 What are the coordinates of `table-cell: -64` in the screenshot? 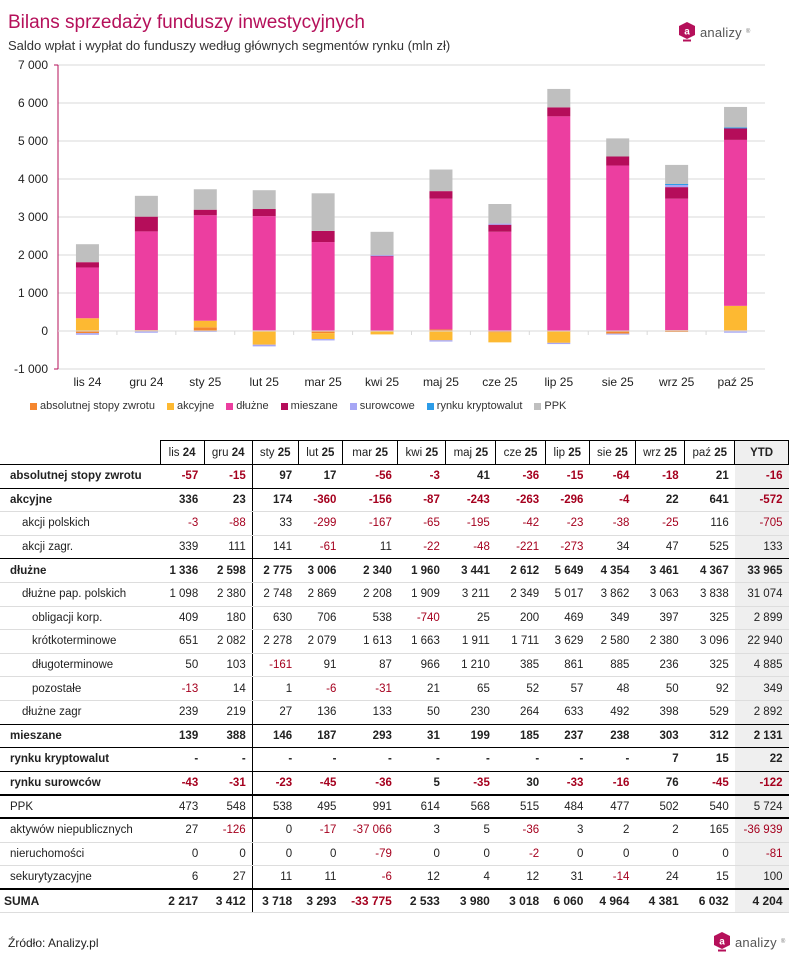 It's located at (612, 476).